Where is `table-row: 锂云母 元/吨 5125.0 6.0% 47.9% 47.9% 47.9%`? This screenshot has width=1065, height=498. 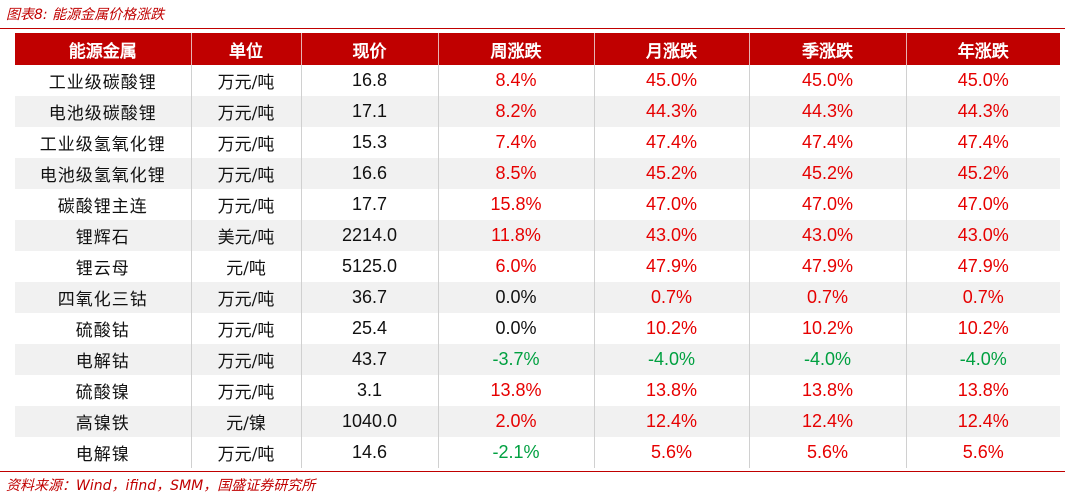 table-row: 锂云母 元/吨 5125.0 6.0% 47.9% 47.9% 47.9% is located at coordinates (537, 266).